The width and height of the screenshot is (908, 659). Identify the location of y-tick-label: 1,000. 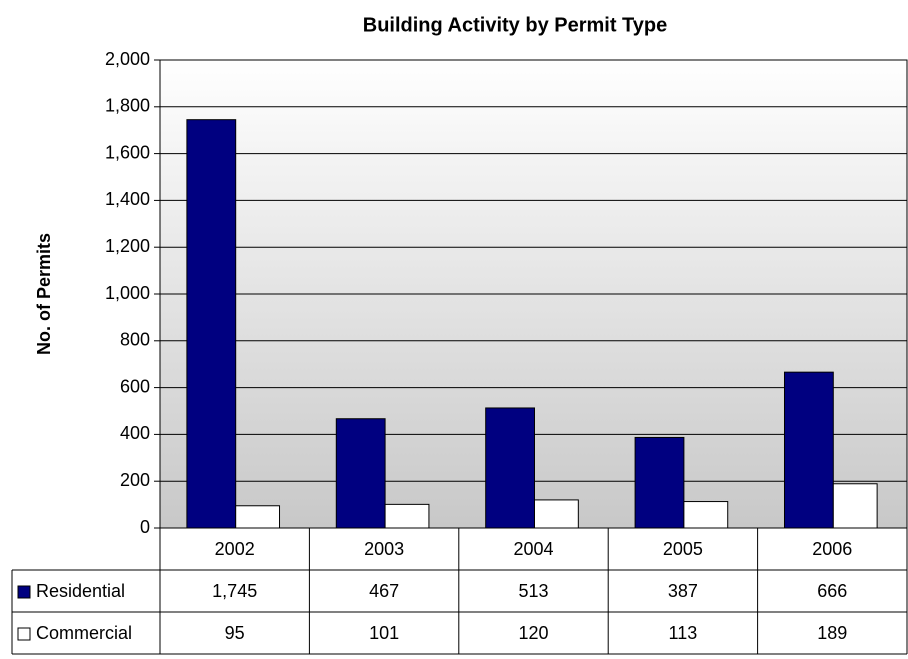
(127, 293).